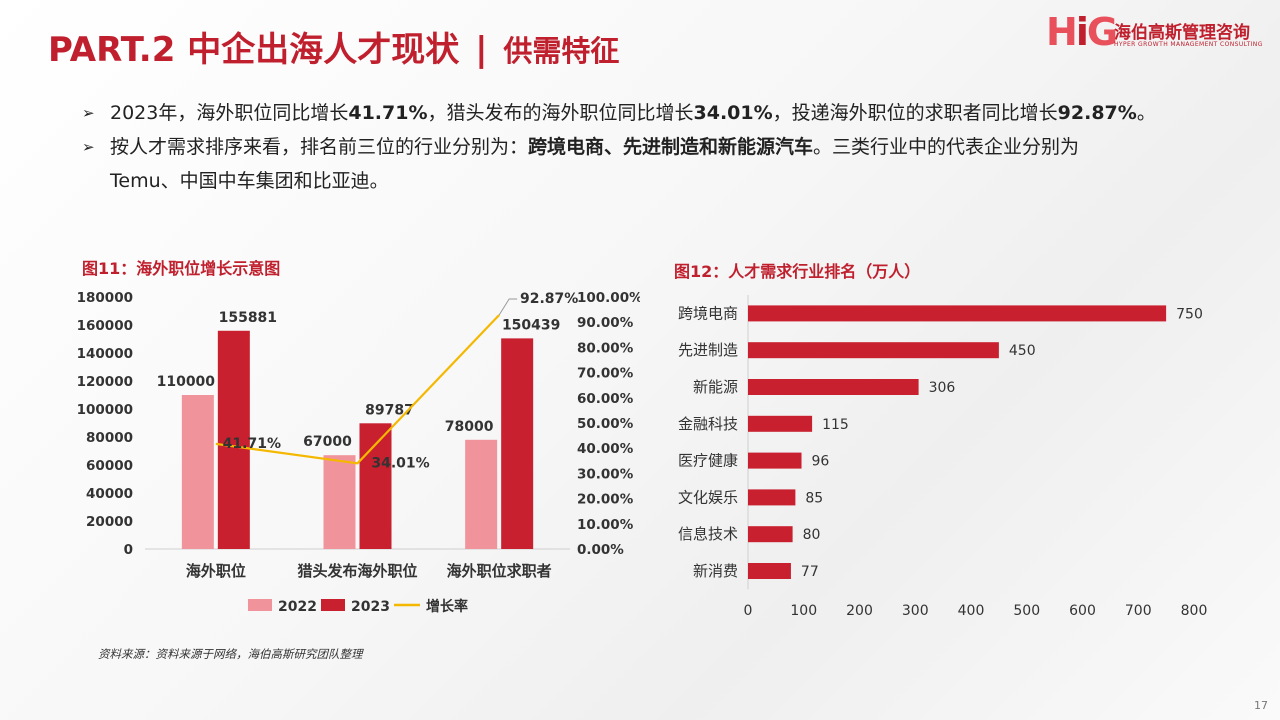 The height and width of the screenshot is (720, 1280). What do you see at coordinates (186, 382) in the screenshot?
I see `bar-value-label: 110000` at bounding box center [186, 382].